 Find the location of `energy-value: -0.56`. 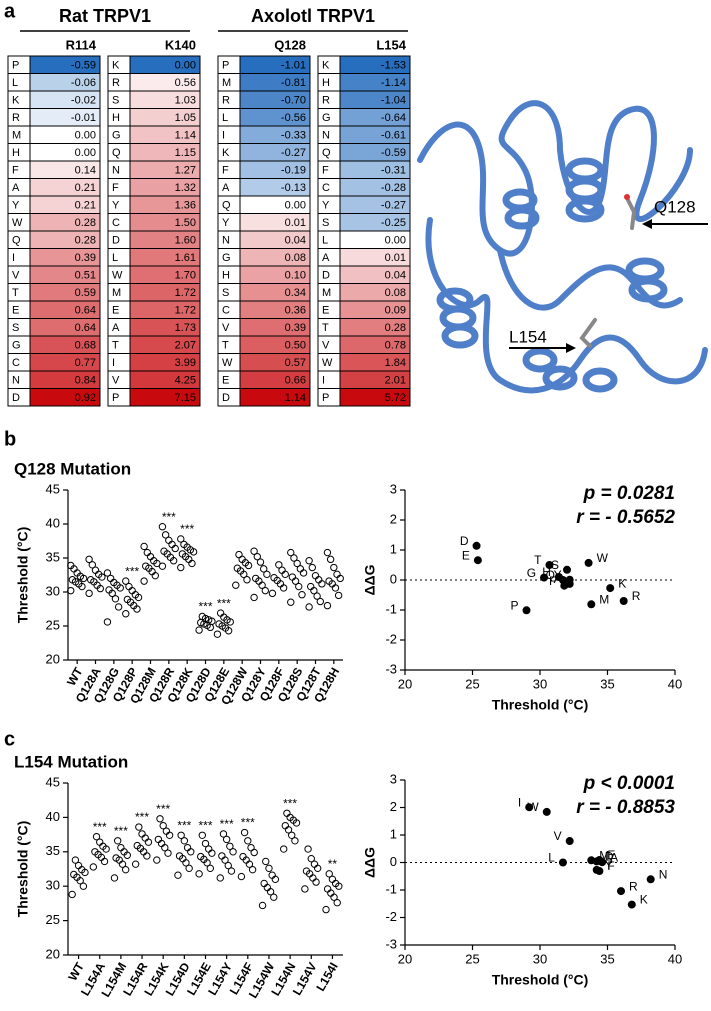

energy-value: -0.56 is located at coordinates (293, 118).